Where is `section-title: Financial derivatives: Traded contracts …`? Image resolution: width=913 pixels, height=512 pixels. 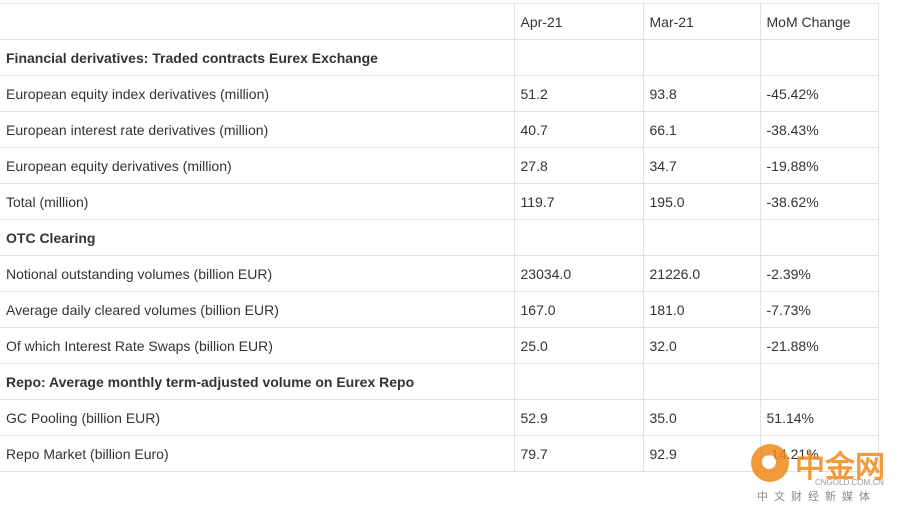
section-title: Financial derivatives: Traded contracts … is located at coordinates (257, 57).